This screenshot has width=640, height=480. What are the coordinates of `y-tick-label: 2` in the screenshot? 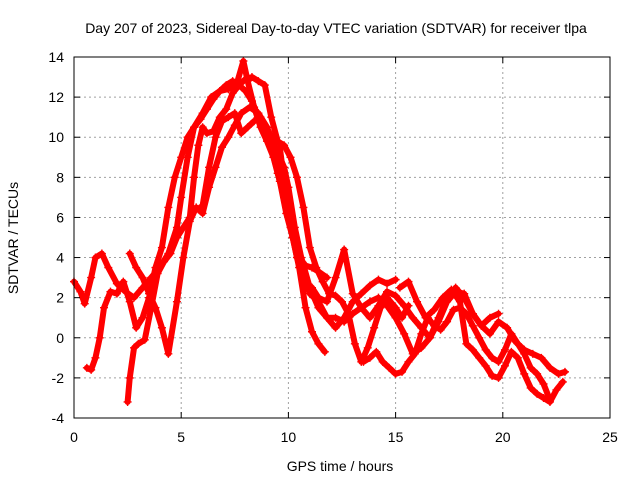 It's located at (60, 298).